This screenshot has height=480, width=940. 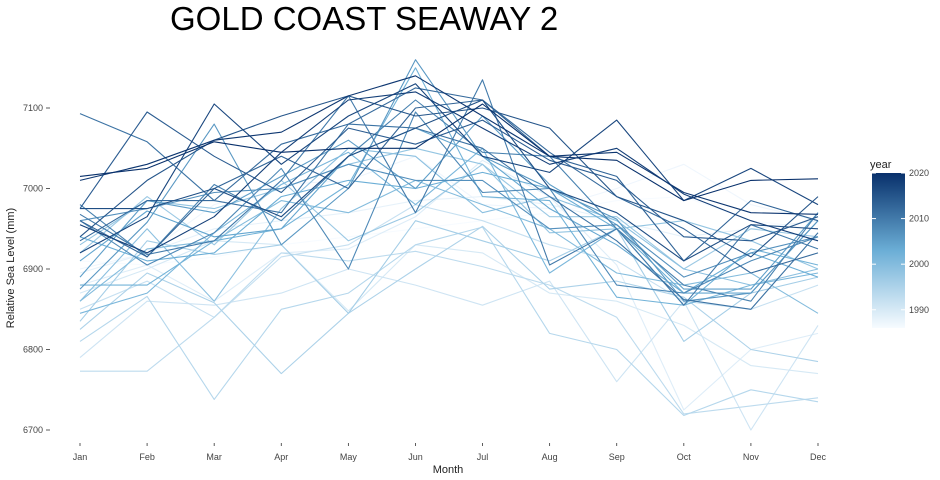 What do you see at coordinates (80, 457) in the screenshot?
I see `x-tick-label: Jan` at bounding box center [80, 457].